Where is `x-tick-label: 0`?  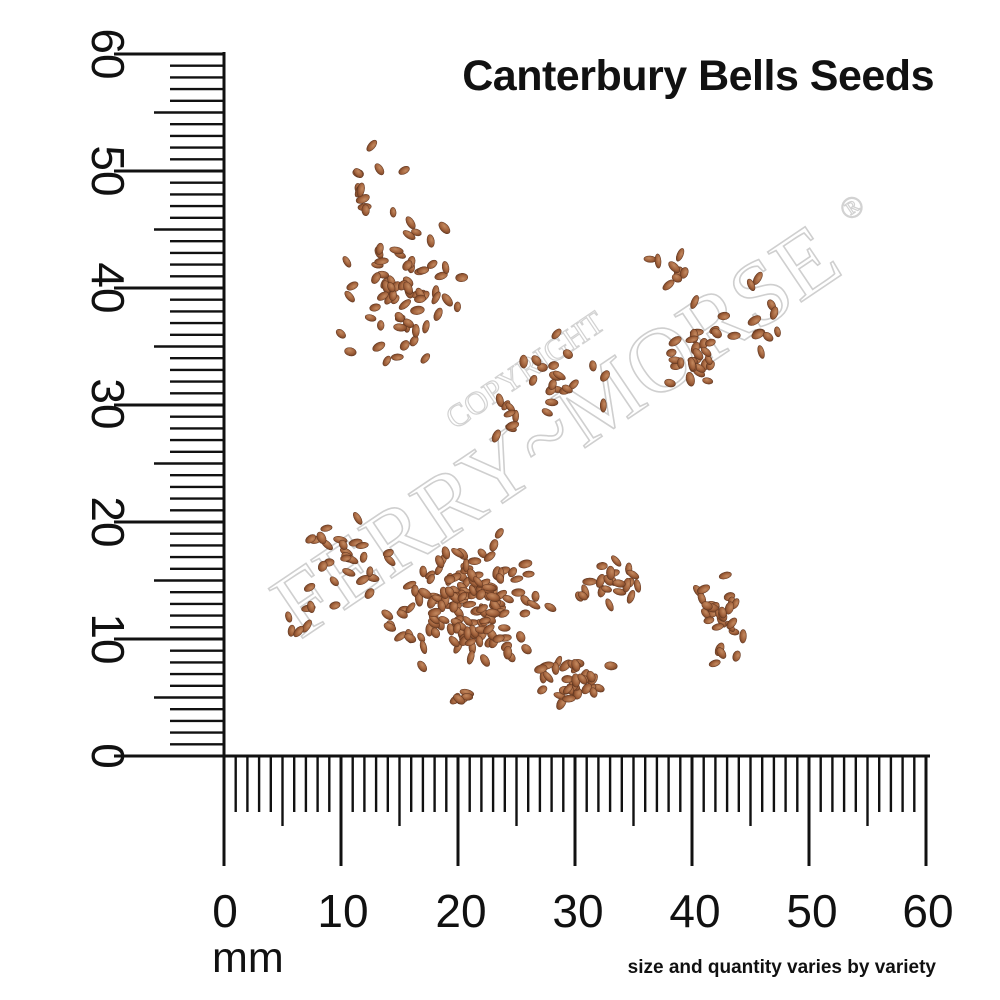
x-tick-label: 0 is located at coordinates (225, 911).